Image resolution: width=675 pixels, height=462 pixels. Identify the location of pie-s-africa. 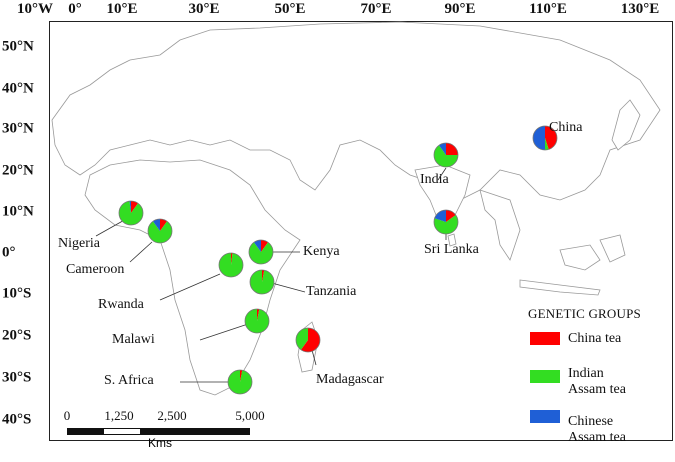
(240, 382).